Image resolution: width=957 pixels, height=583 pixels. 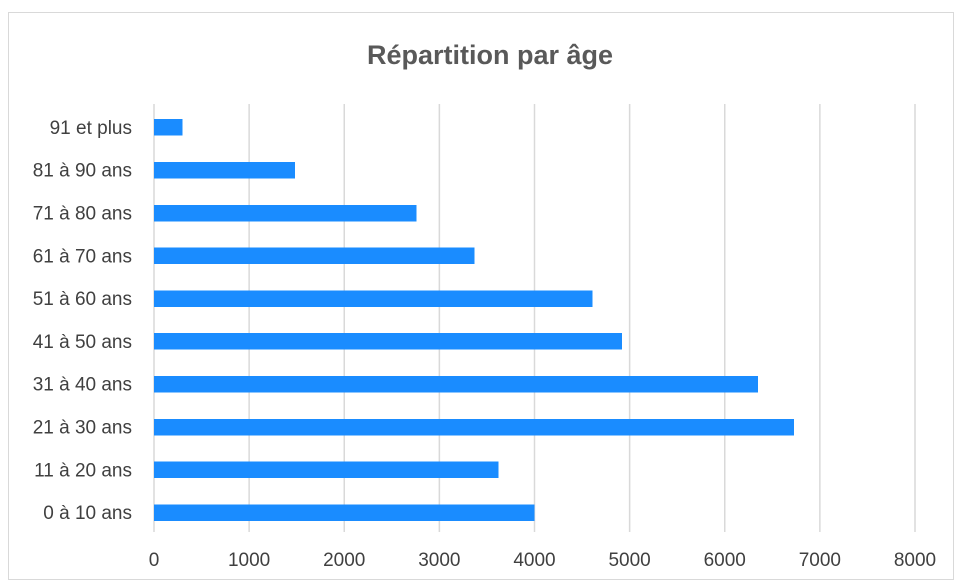 I want to click on x-tick-label: 0, so click(x=154, y=560).